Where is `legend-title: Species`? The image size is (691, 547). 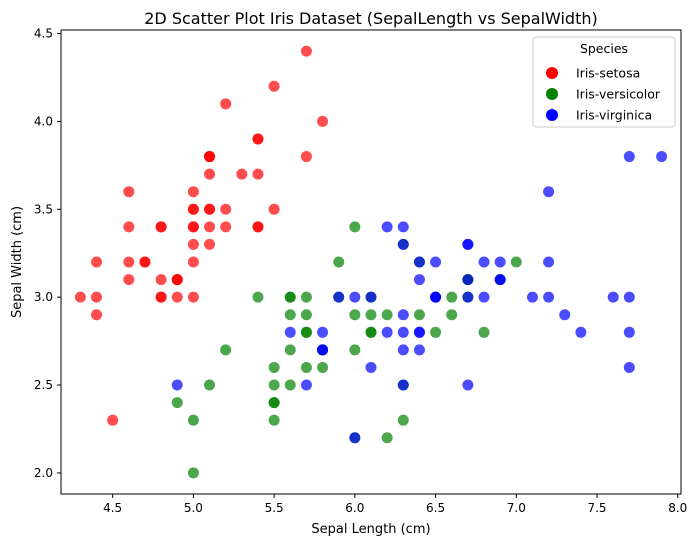
legend-title: Species is located at coordinates (604, 48).